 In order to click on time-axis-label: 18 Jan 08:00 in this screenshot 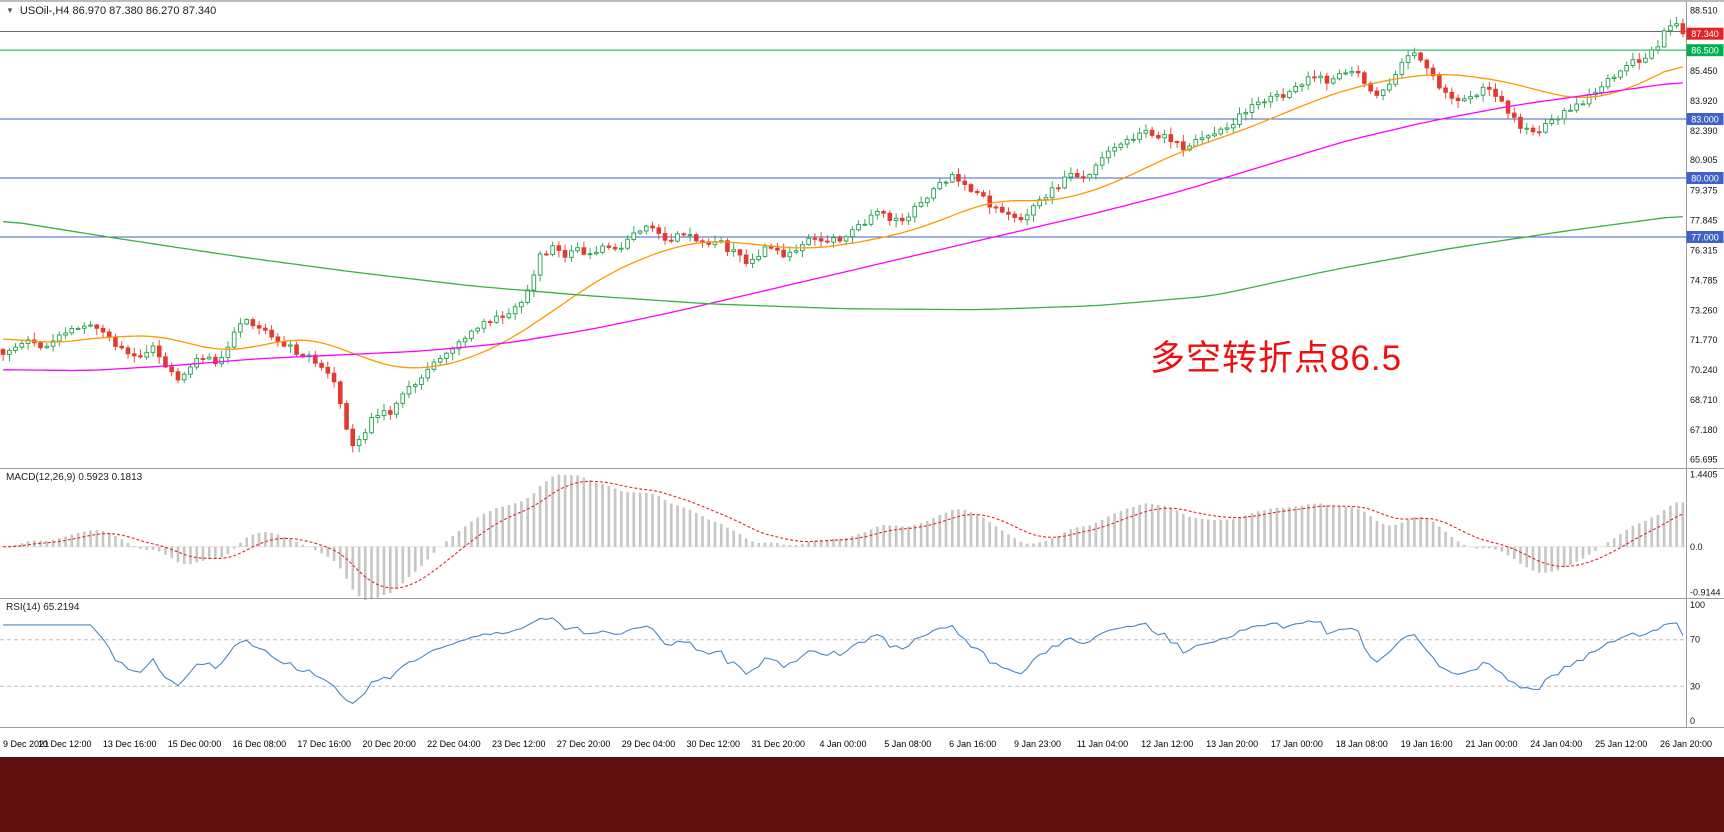, I will do `click(1362, 744)`.